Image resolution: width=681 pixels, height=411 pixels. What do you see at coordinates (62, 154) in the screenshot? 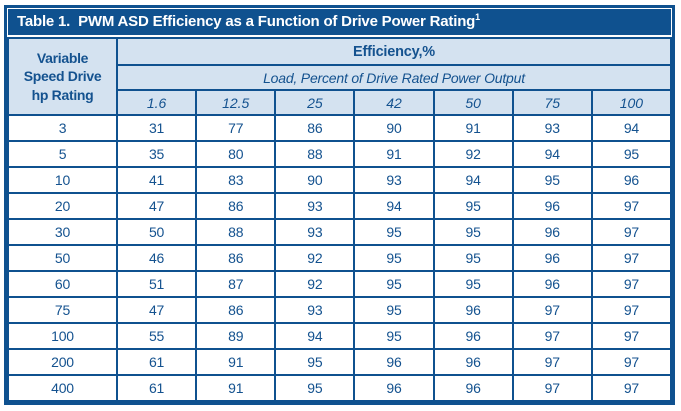
I see `hp-rating-cell: 5` at bounding box center [62, 154].